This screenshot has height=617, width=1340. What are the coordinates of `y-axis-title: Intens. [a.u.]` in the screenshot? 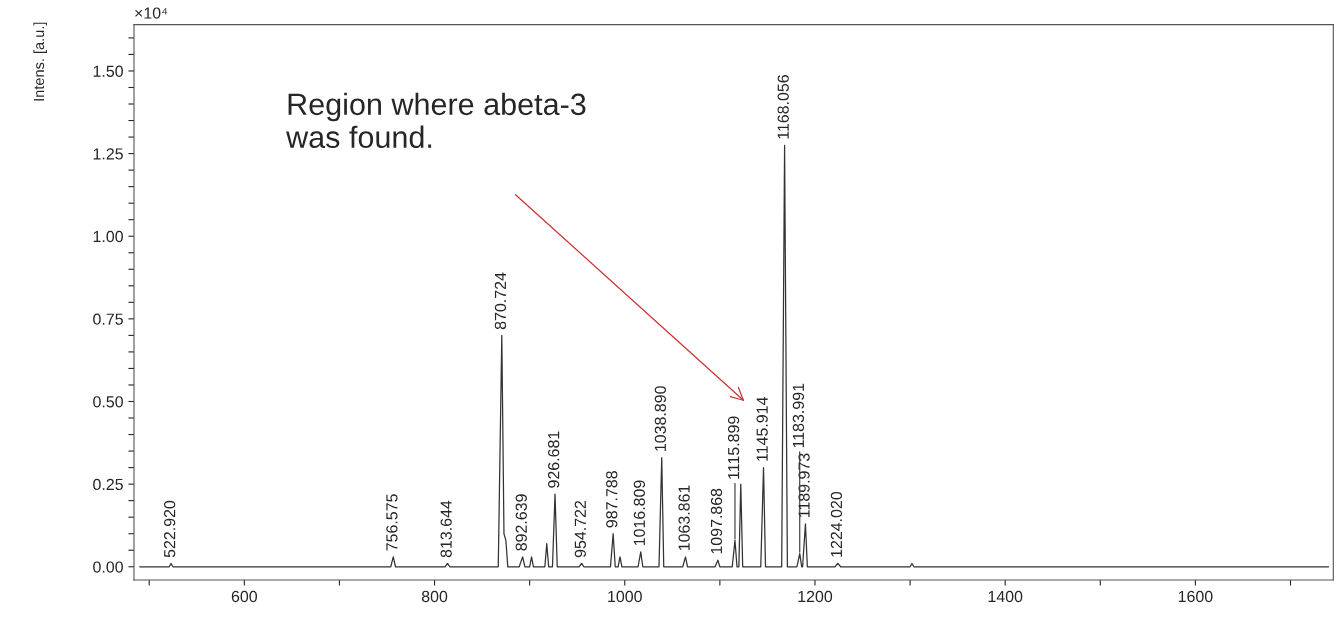 It's located at (40, 61).